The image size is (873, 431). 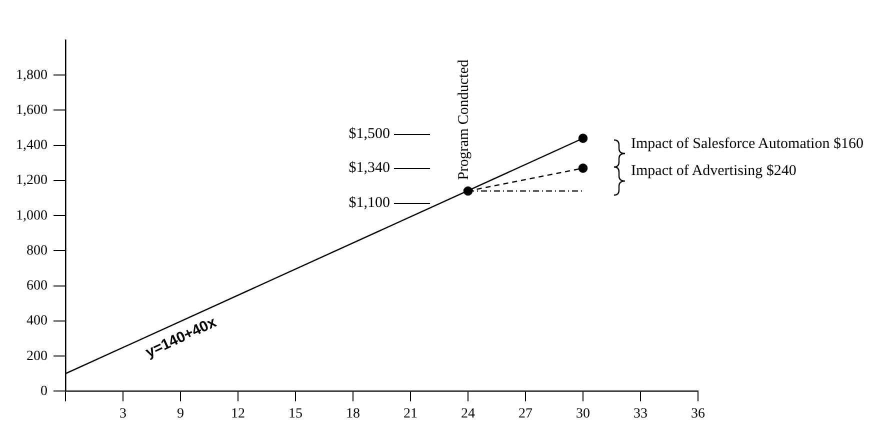 What do you see at coordinates (295, 414) in the screenshot?
I see `x-tick-label: 15` at bounding box center [295, 414].